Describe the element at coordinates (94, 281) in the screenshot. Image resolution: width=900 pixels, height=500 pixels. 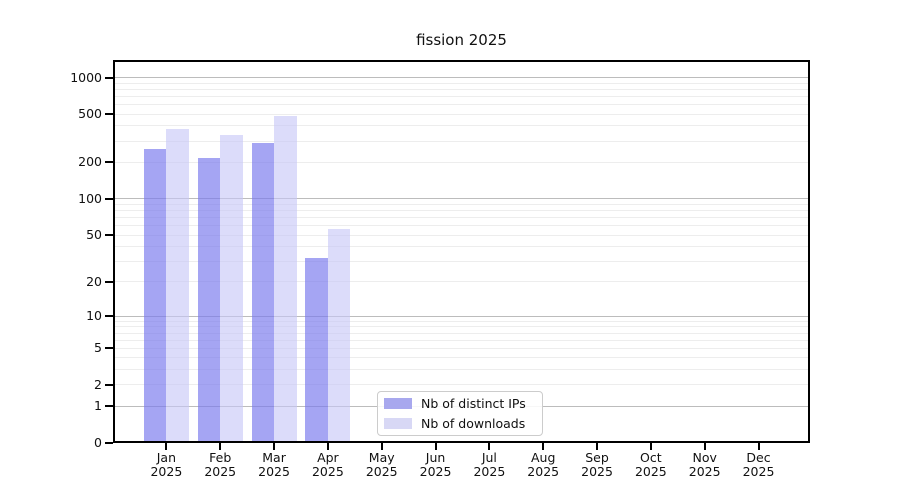
I see `y-tick-label: 20` at that location.